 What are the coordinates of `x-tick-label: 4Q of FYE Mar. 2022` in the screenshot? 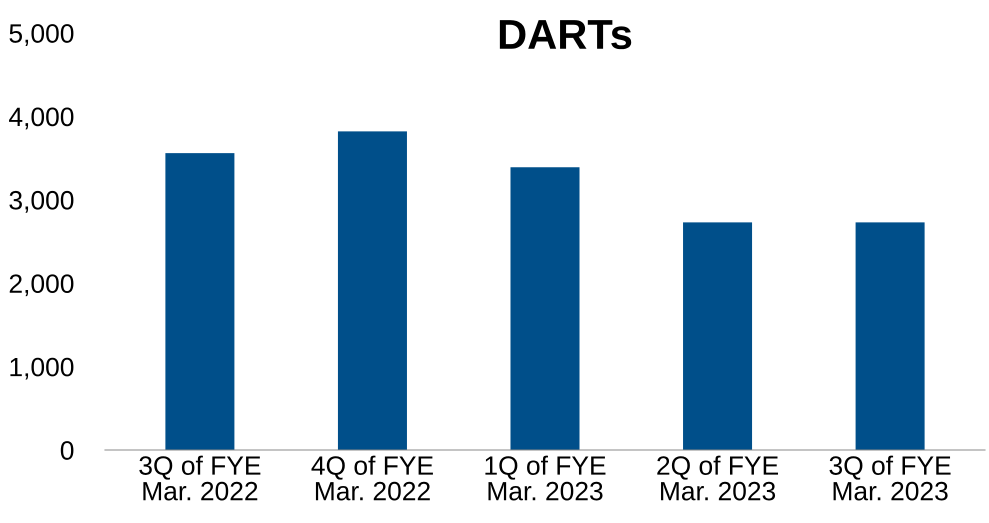 It's located at (372, 478).